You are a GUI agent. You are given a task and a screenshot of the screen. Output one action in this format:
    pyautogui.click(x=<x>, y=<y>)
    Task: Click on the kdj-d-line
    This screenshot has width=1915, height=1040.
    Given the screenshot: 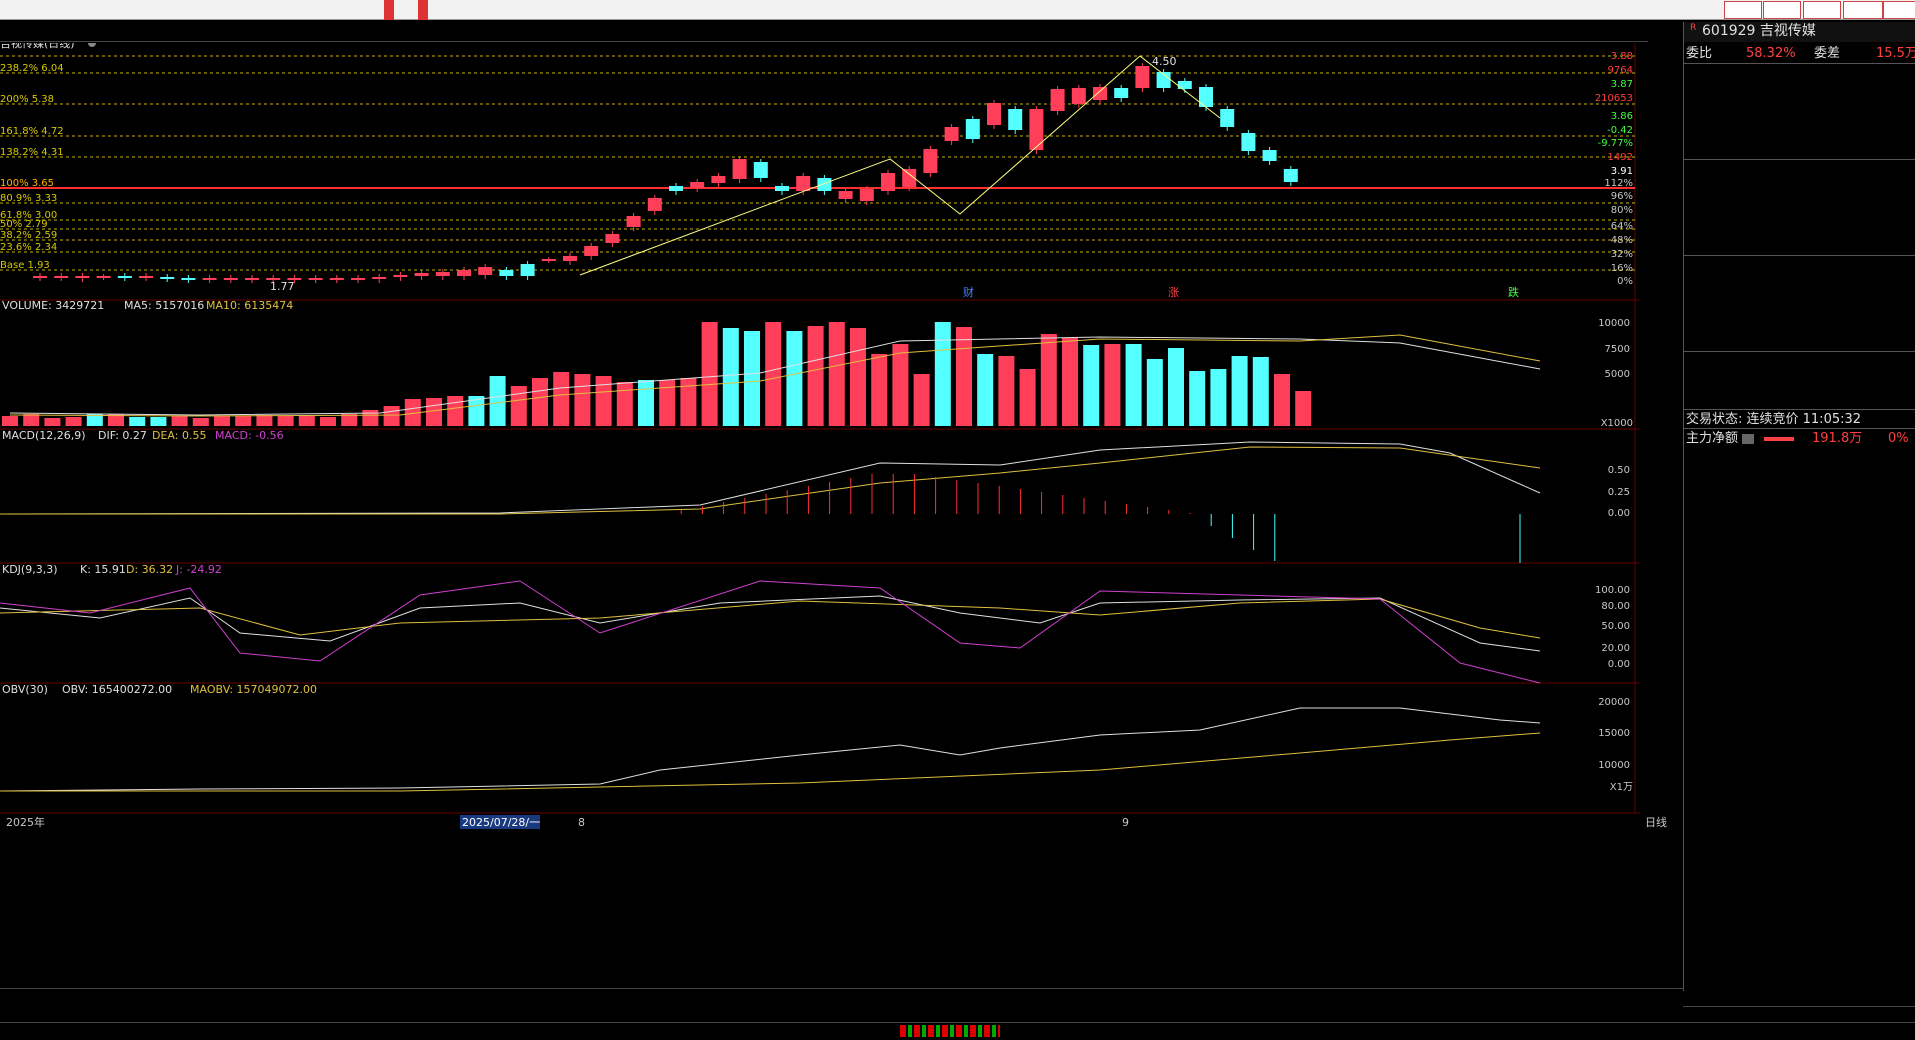 What is the action you would take?
    pyautogui.click(x=770, y=618)
    